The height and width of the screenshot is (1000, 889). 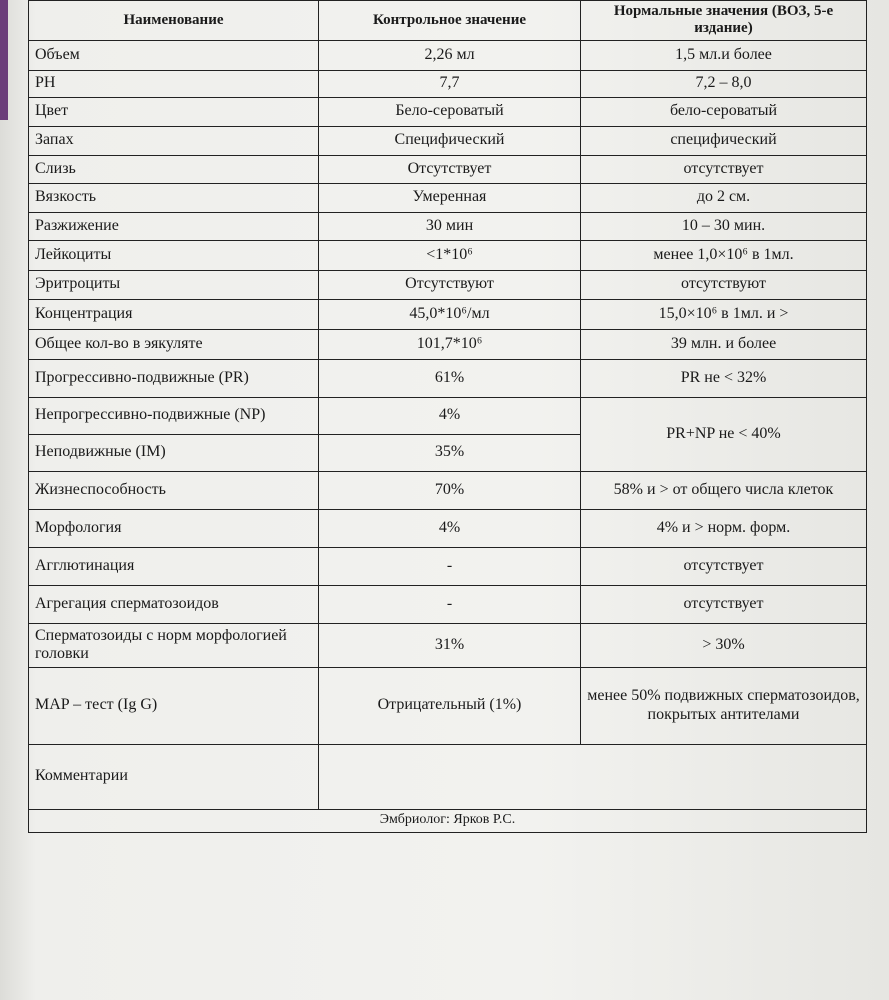 What do you see at coordinates (4, 60) in the screenshot?
I see `edge` at bounding box center [4, 60].